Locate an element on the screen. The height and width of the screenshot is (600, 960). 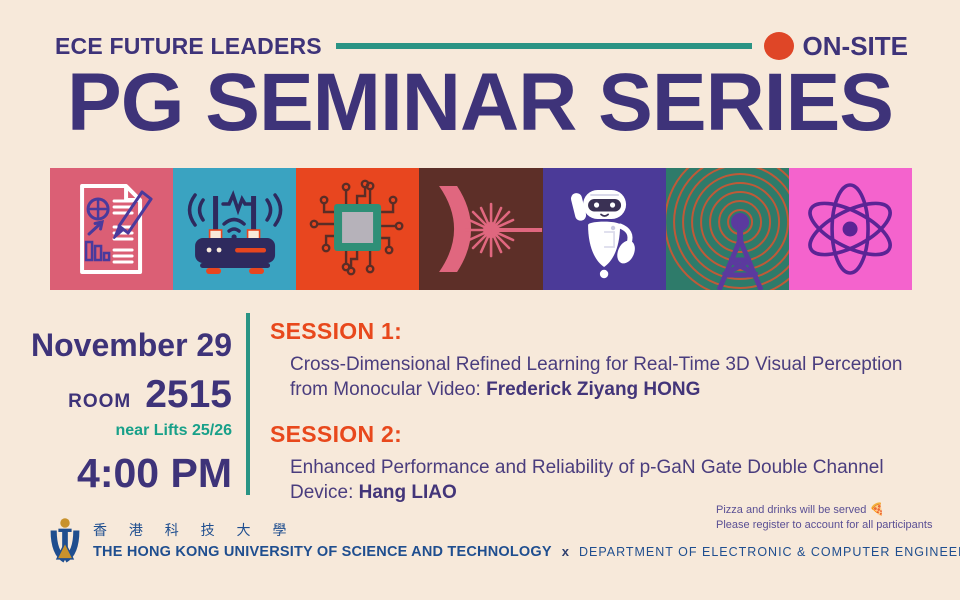
onsite-dot-icon is located at coordinates (778, 46).